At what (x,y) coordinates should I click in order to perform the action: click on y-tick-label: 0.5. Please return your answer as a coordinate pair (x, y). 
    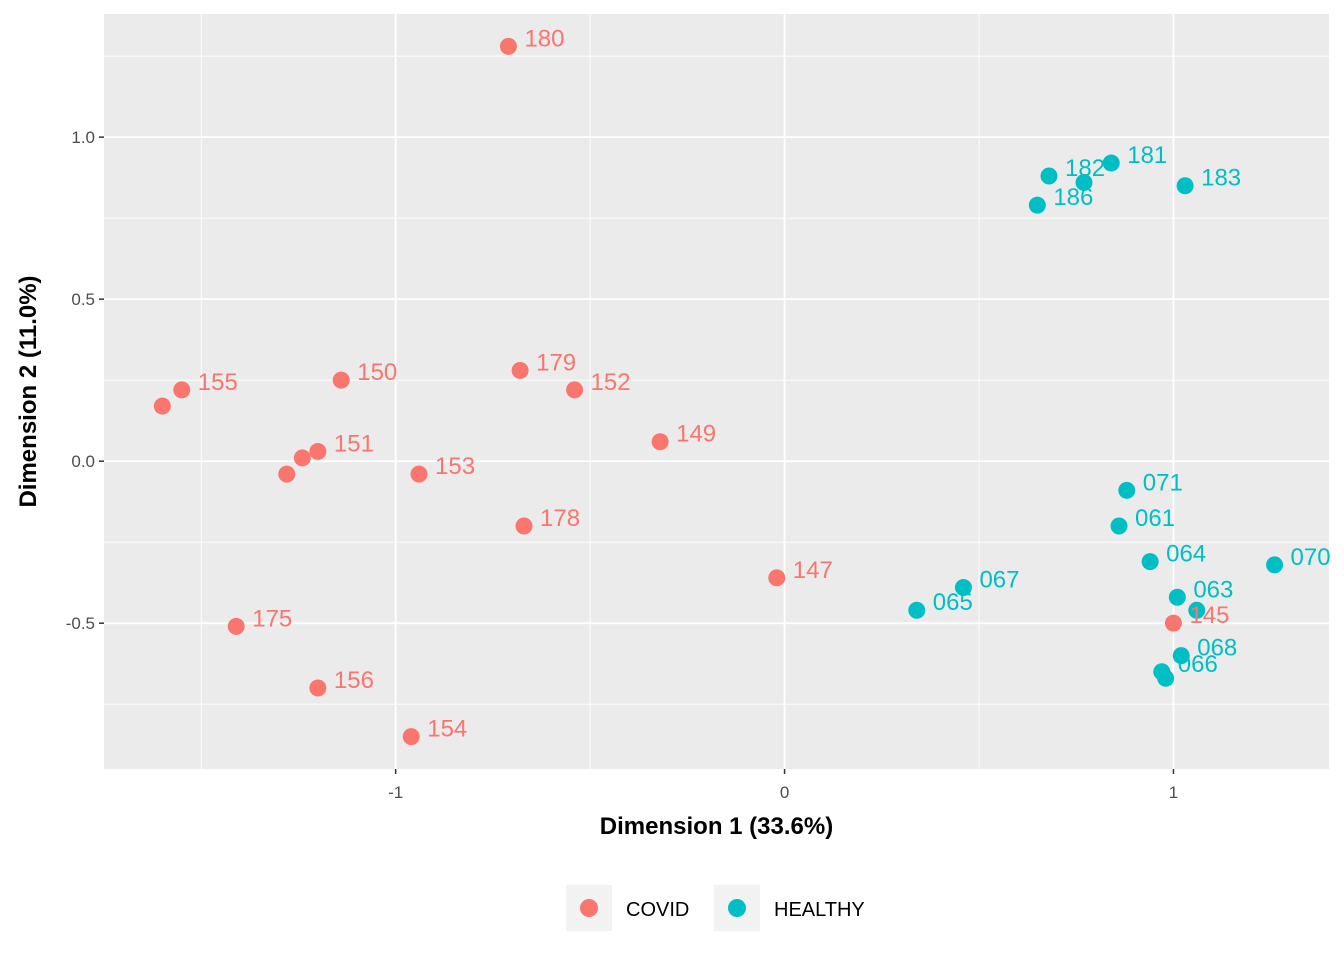
    Looking at the image, I should click on (83, 299).